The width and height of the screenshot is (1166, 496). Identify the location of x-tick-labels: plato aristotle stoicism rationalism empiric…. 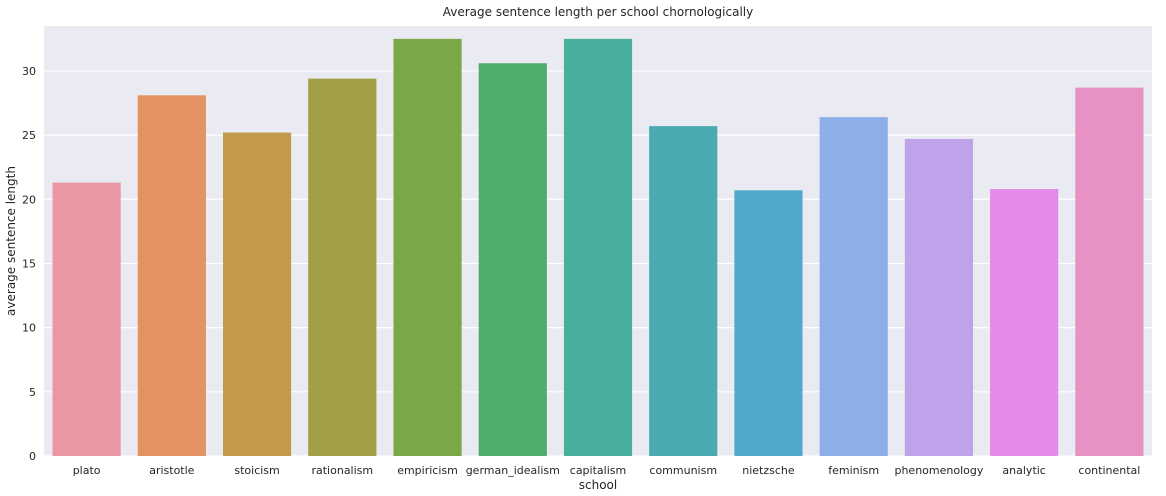
(607, 470).